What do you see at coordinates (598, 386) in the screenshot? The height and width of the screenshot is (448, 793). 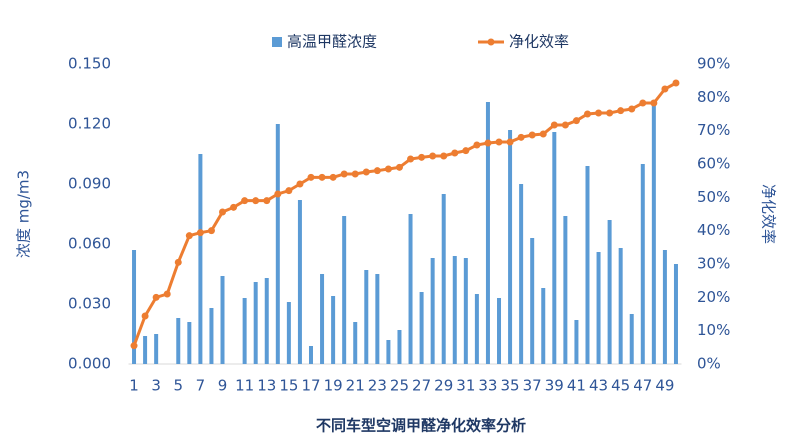 I see `x-tick-label: 43` at bounding box center [598, 386].